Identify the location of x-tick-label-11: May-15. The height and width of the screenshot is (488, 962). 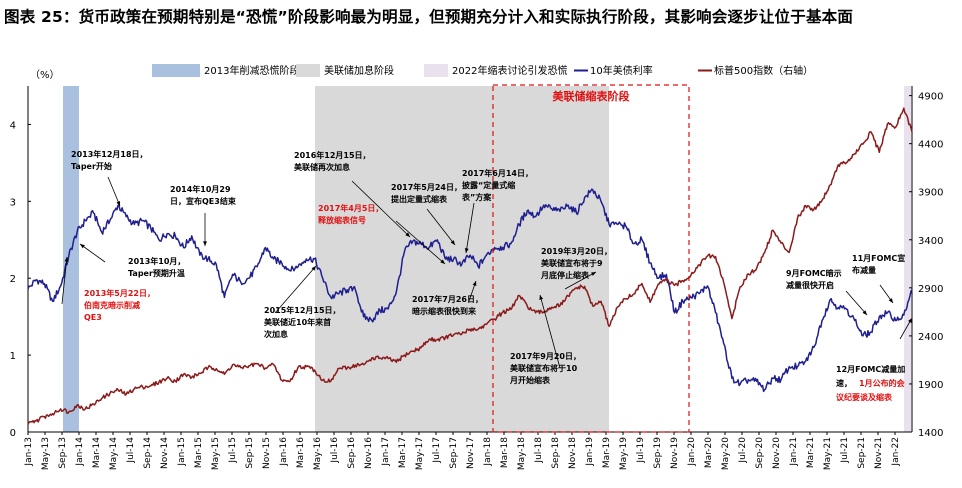
(216, 453).